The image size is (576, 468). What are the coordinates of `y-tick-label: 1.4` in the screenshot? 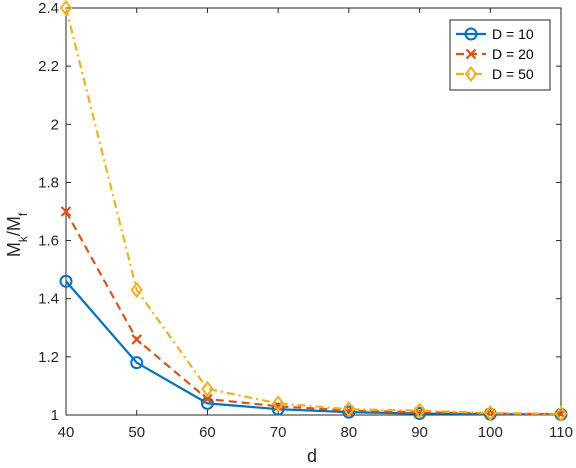 It's located at (48, 299).